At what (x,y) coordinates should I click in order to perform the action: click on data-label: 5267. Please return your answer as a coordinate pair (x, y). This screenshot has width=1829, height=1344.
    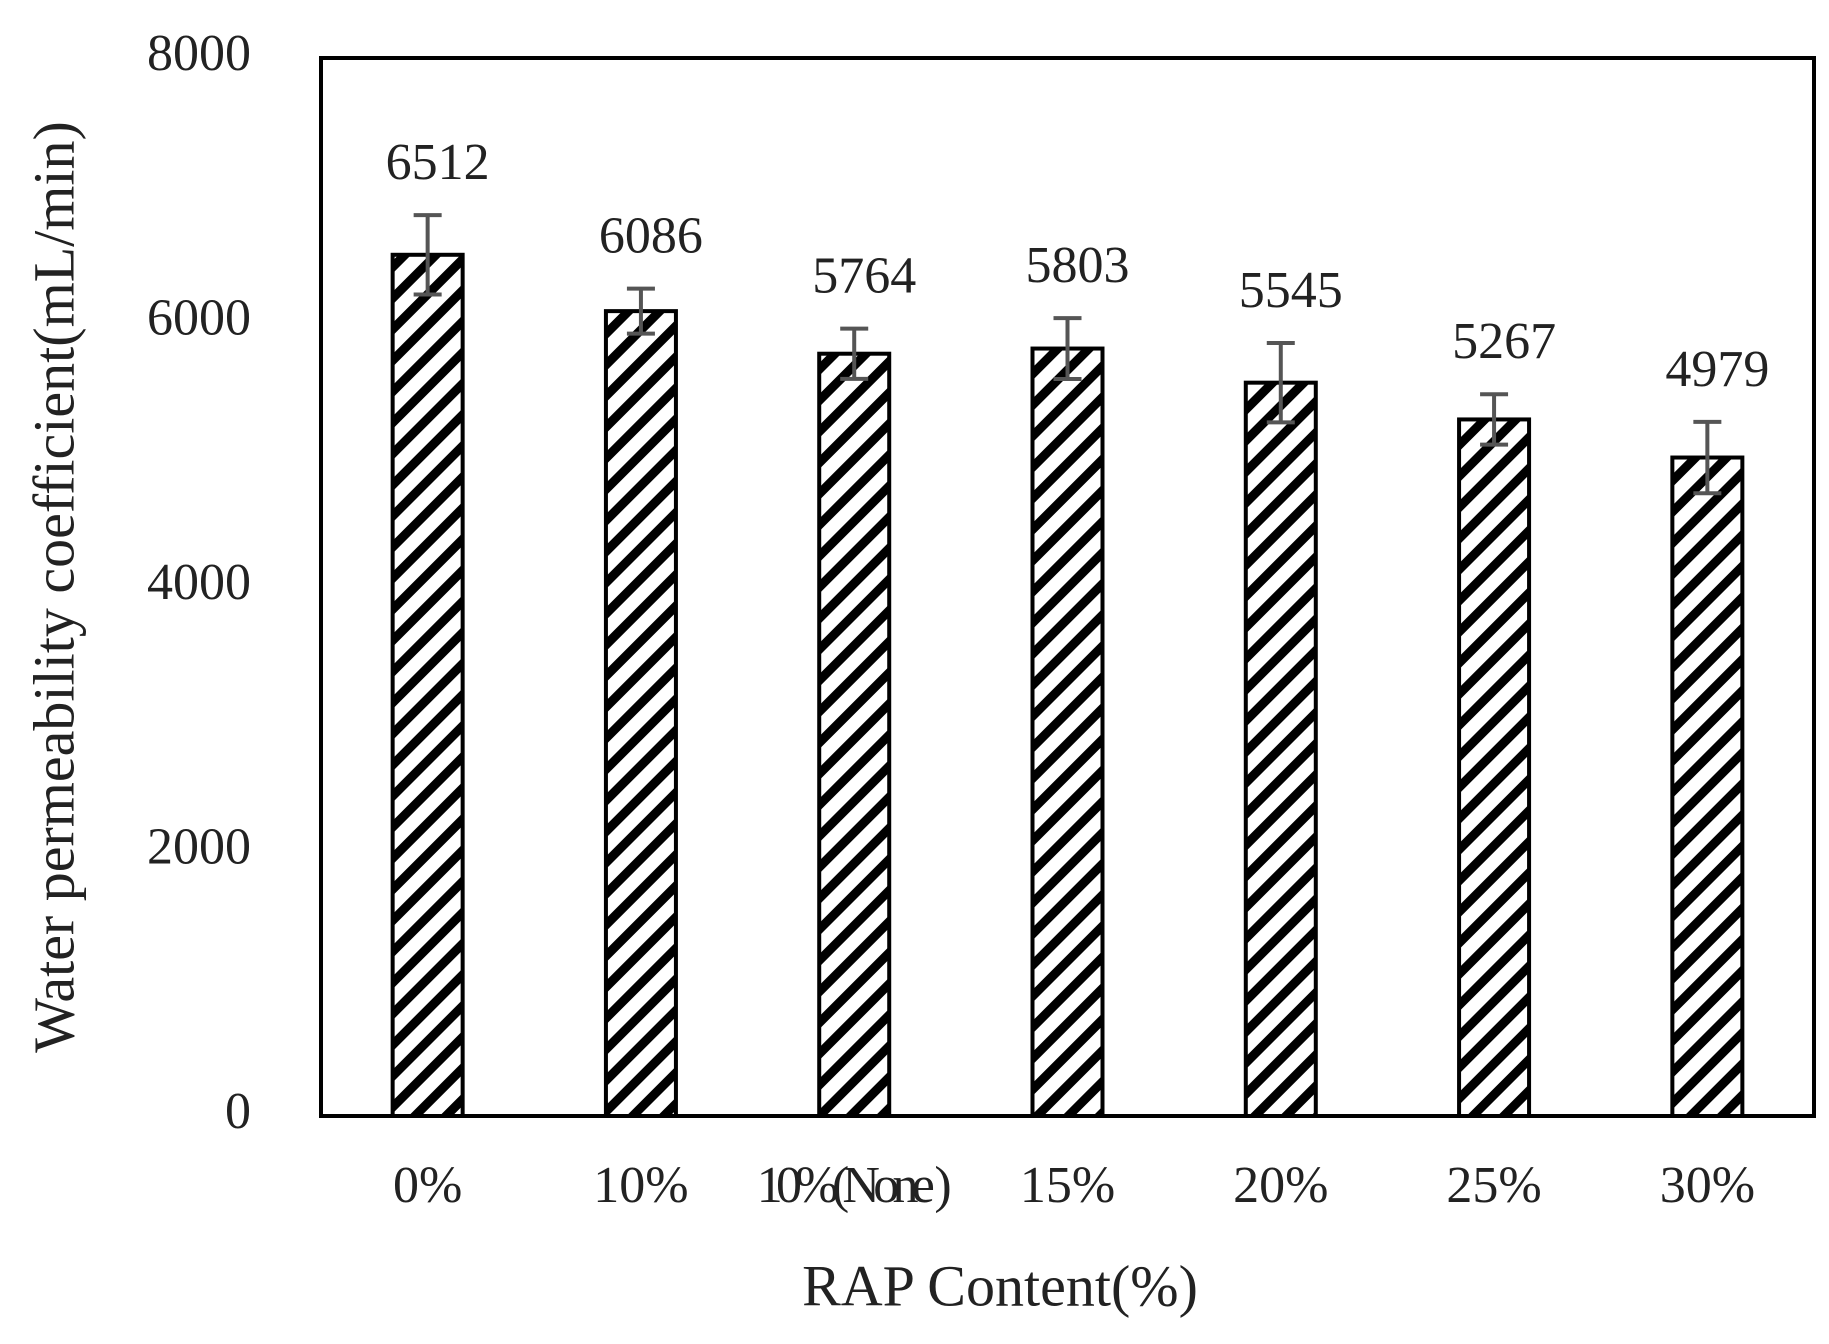
    Looking at the image, I should click on (1504, 341).